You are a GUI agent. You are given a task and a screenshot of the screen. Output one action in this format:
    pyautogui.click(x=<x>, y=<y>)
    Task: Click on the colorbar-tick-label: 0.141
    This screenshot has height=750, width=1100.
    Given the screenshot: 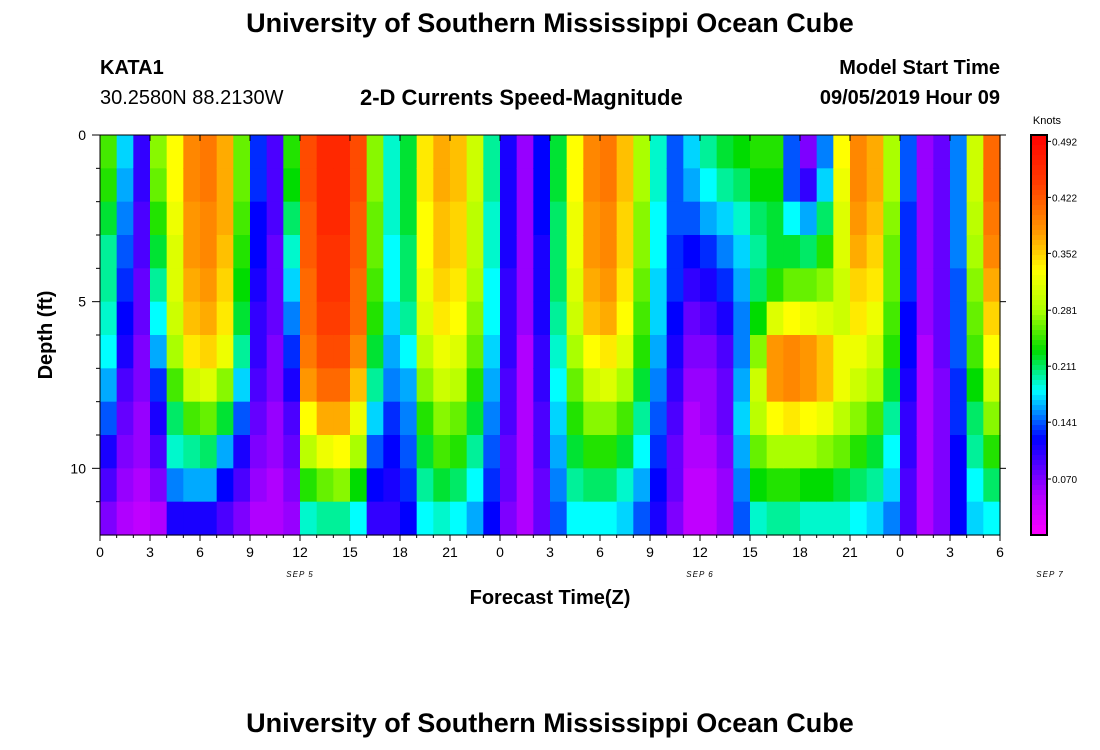 What is the action you would take?
    pyautogui.click(x=1064, y=423)
    